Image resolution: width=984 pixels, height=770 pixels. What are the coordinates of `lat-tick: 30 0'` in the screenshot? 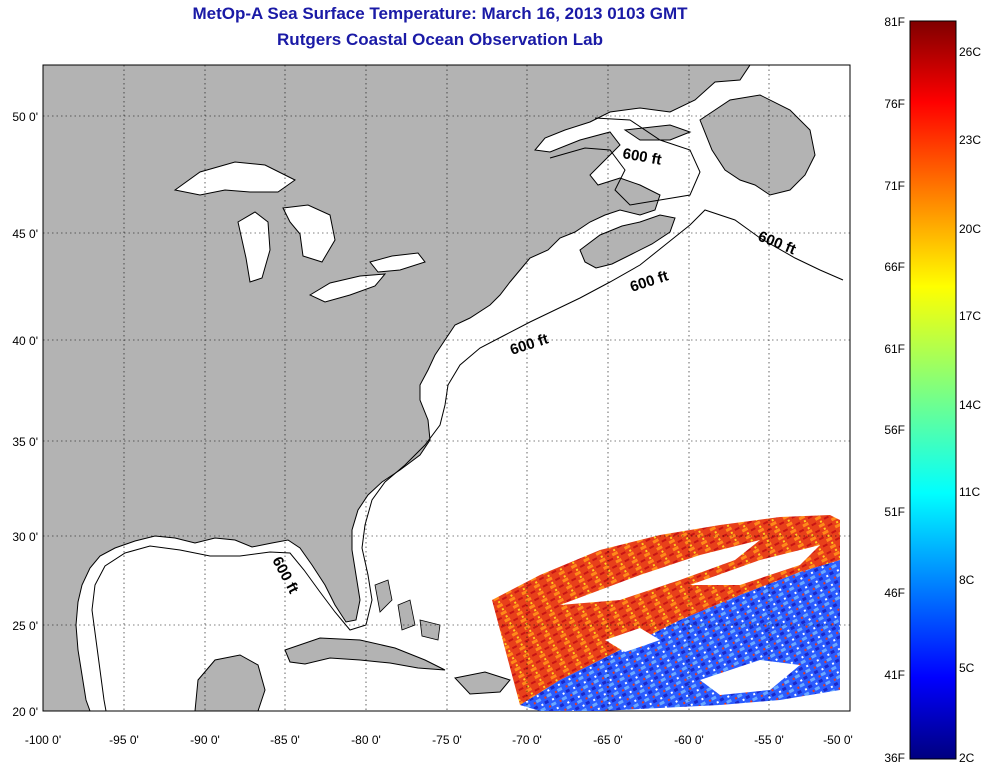 It's located at (25, 537).